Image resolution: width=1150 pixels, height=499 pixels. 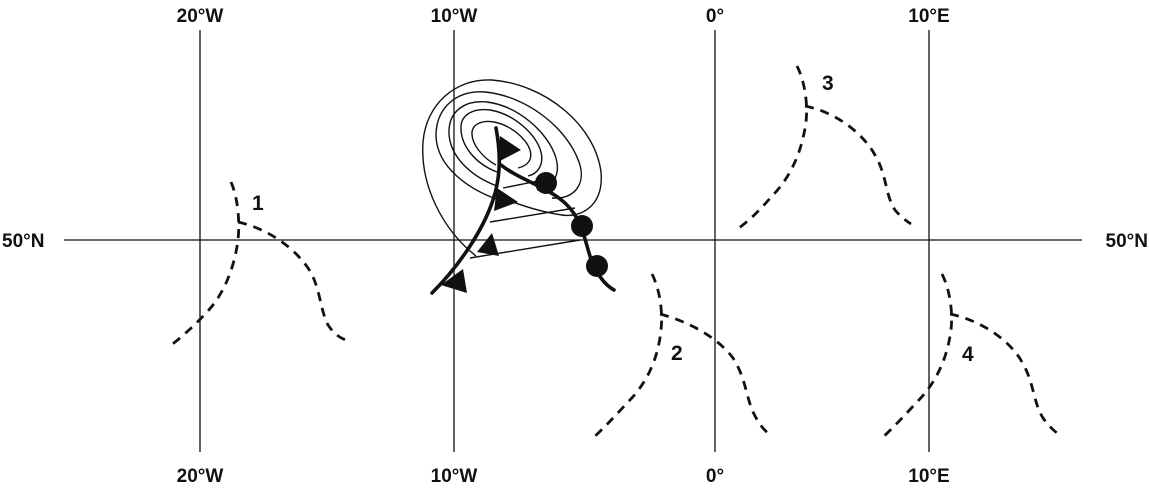 What do you see at coordinates (1127, 241) in the screenshot?
I see `latitude-label-right: 50°N` at bounding box center [1127, 241].